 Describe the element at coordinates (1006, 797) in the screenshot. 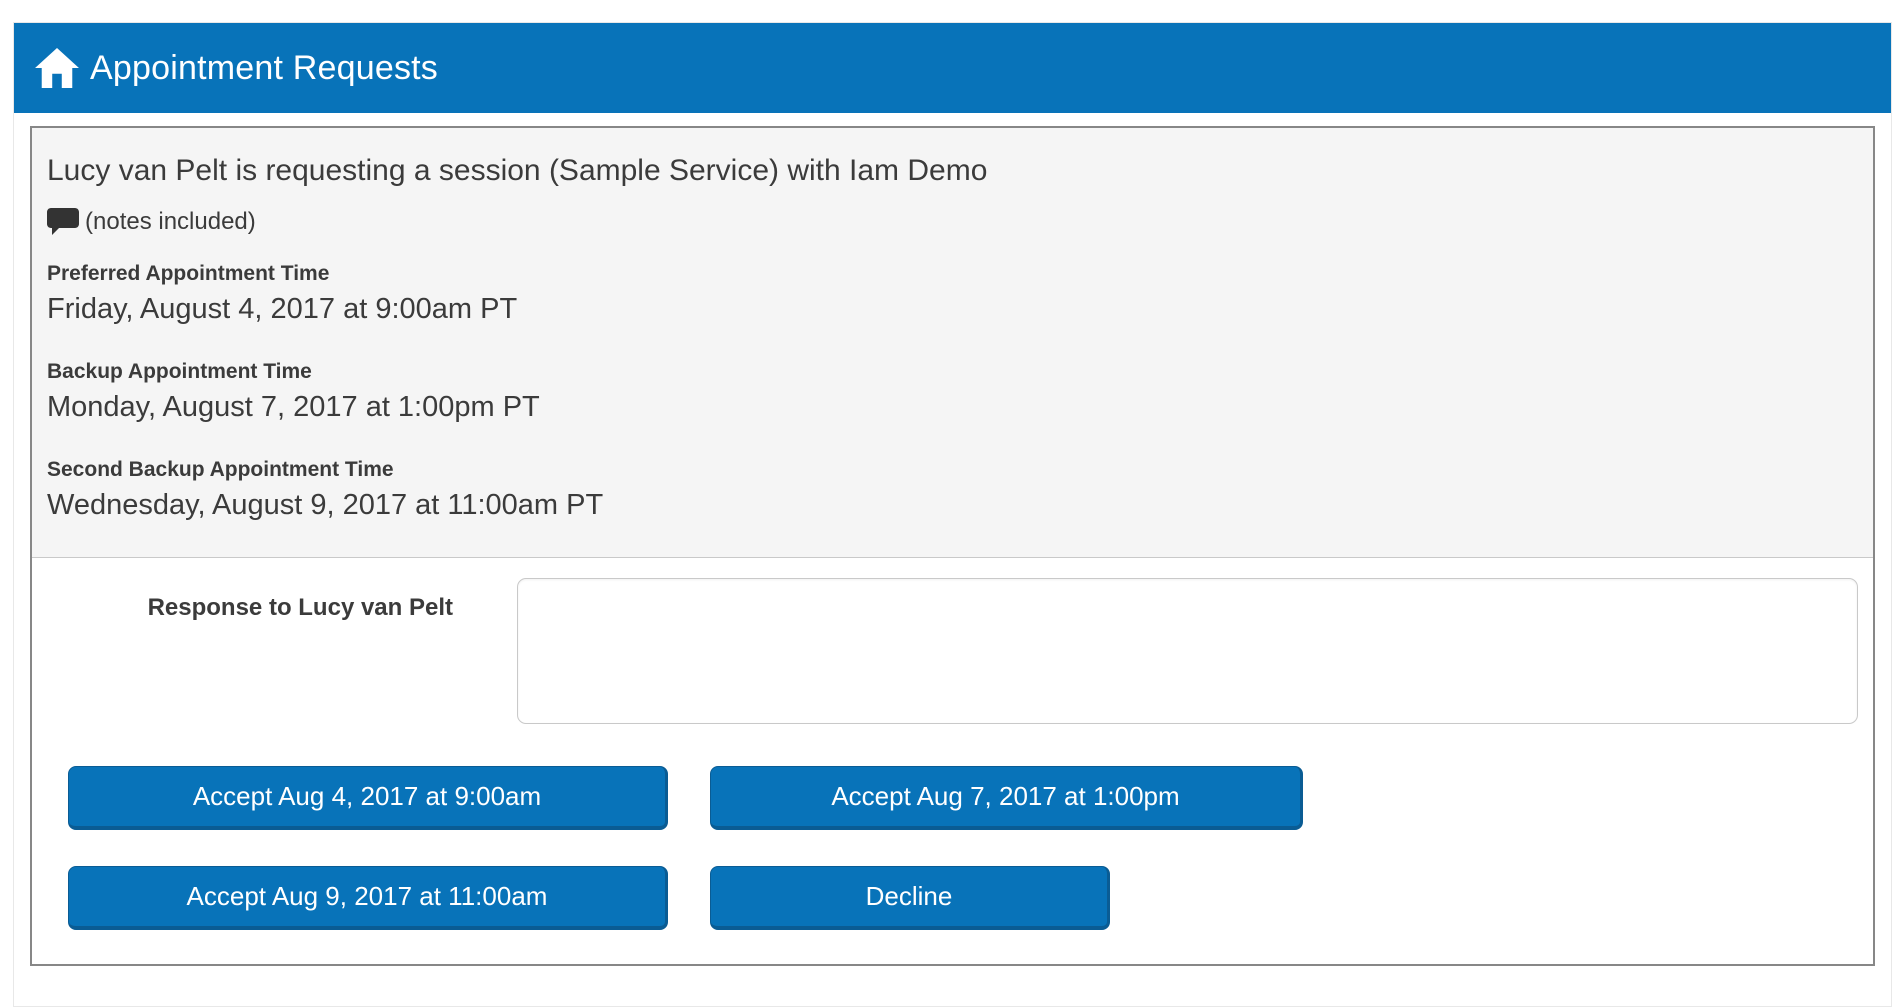

I see `accept-aug-7-button: Accept Aug 7, 2017 at 1:00pm` at that location.